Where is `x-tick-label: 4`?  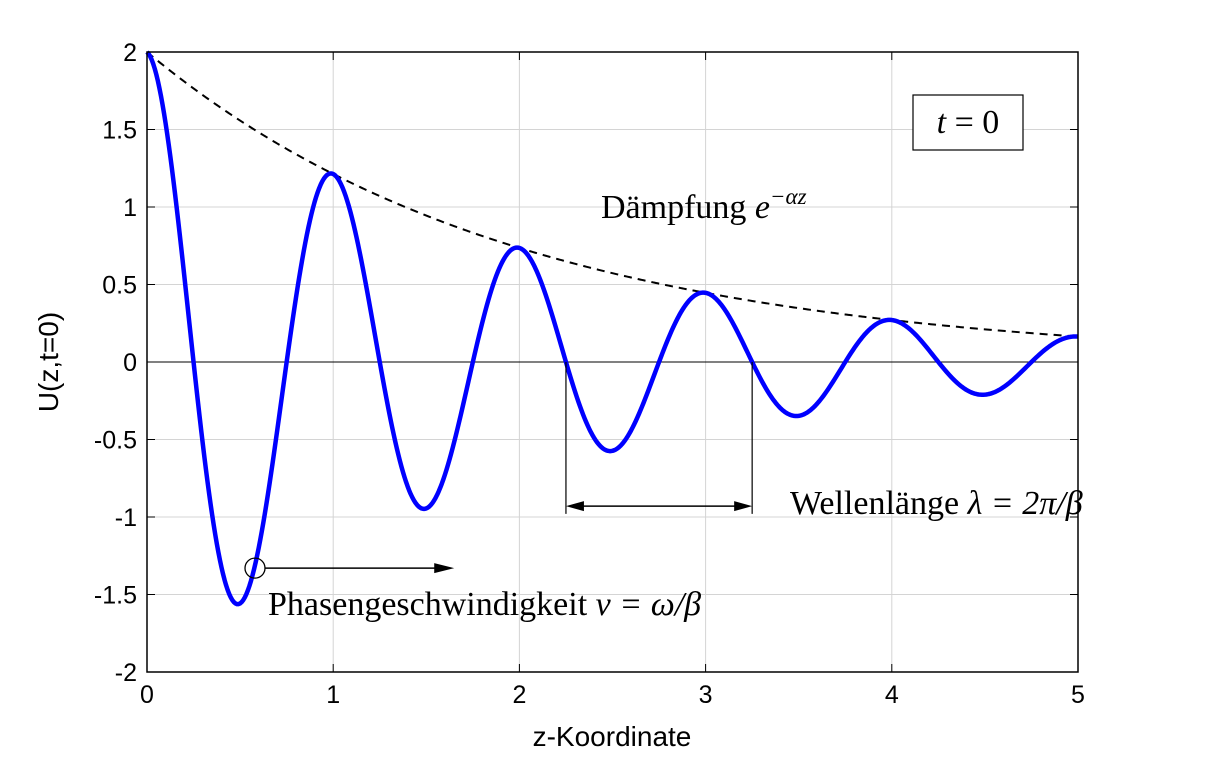
x-tick-label: 4 is located at coordinates (892, 695).